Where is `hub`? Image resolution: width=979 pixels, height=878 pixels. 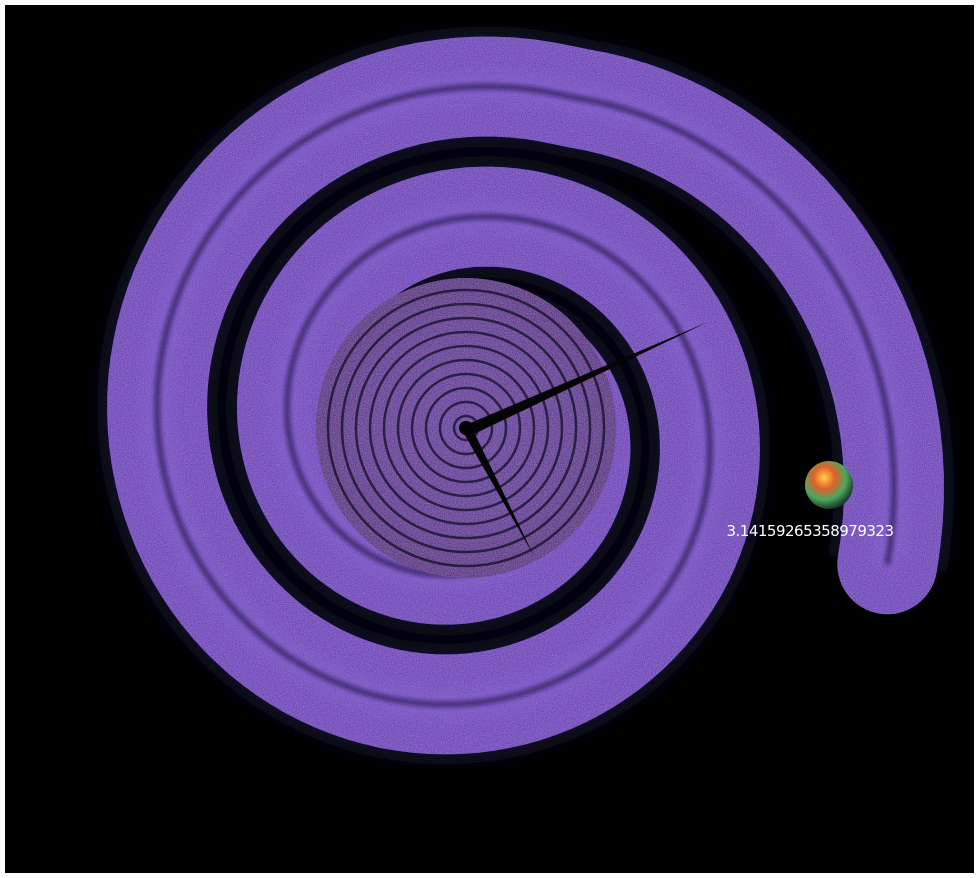
hub is located at coordinates (466, 428).